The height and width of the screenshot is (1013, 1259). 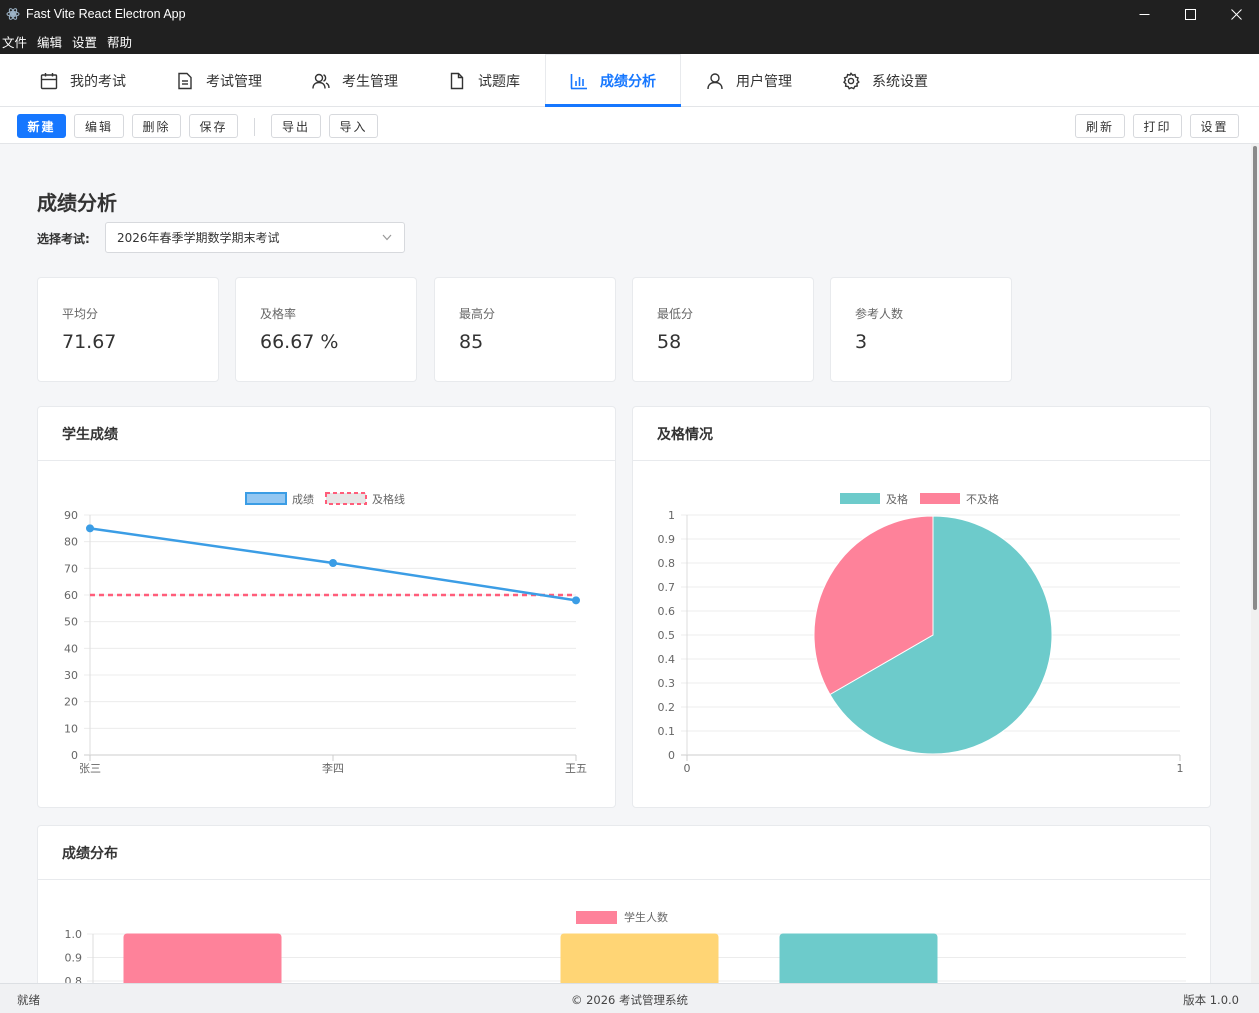 I want to click on stat-card-average: 平均分 71.67, so click(x=128, y=329).